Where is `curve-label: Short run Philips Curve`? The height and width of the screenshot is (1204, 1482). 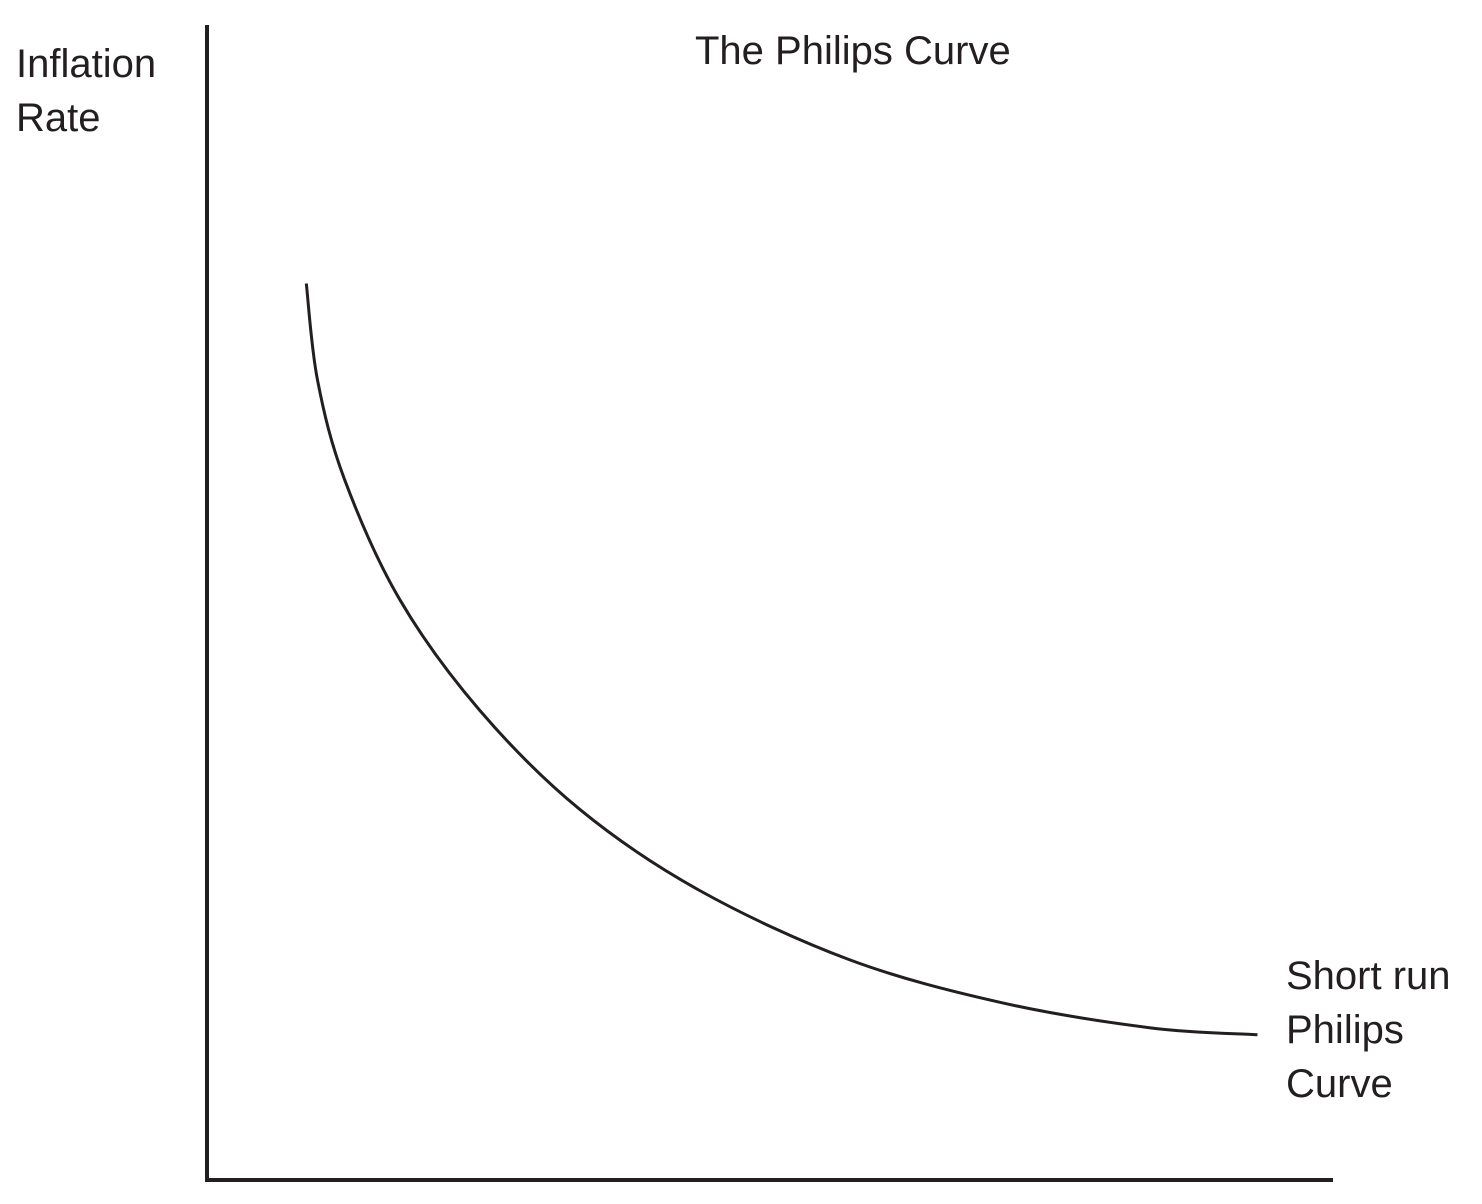 curve-label: Short run Philips Curve is located at coordinates (1368, 1030).